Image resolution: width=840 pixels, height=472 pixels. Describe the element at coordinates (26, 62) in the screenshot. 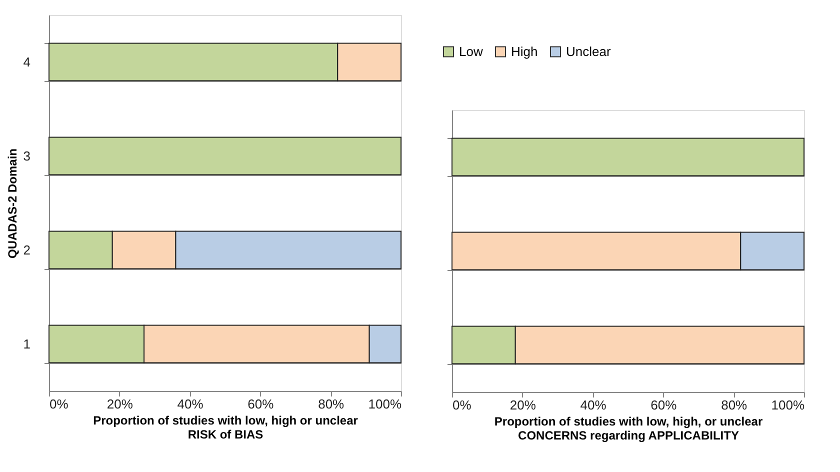

I see `y-tick-label: 4` at that location.